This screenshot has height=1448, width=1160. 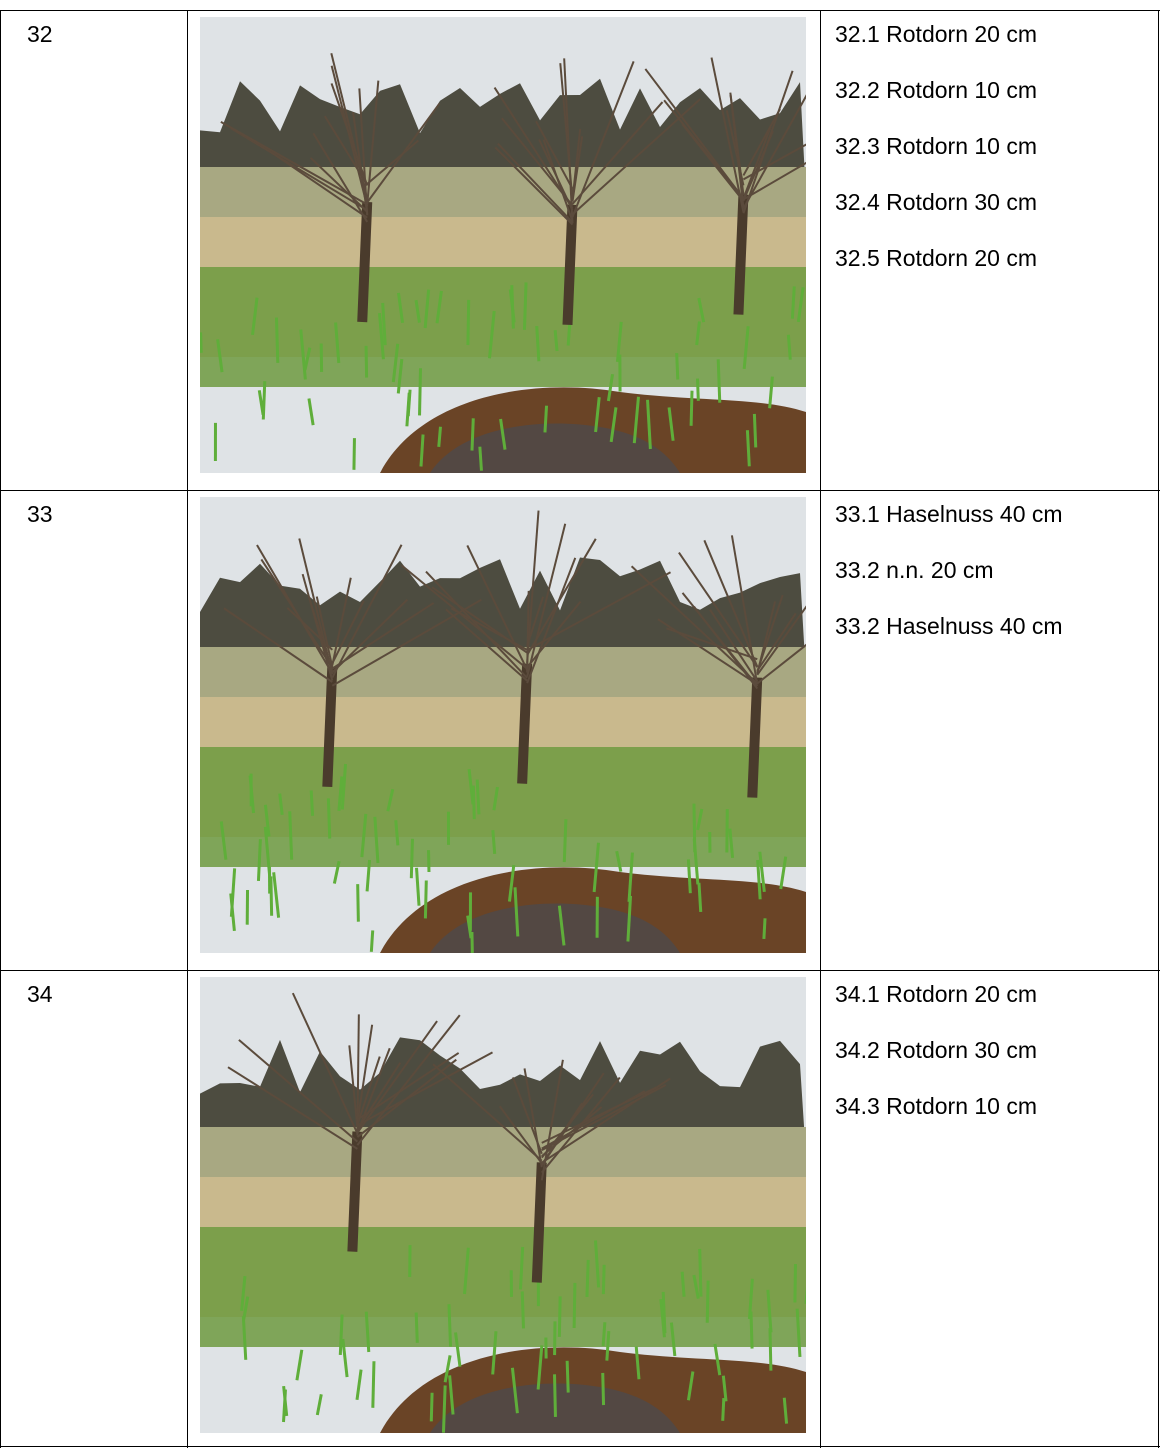 I want to click on plant-item: 32.2 Rotdorn 10 cm, so click(x=936, y=90).